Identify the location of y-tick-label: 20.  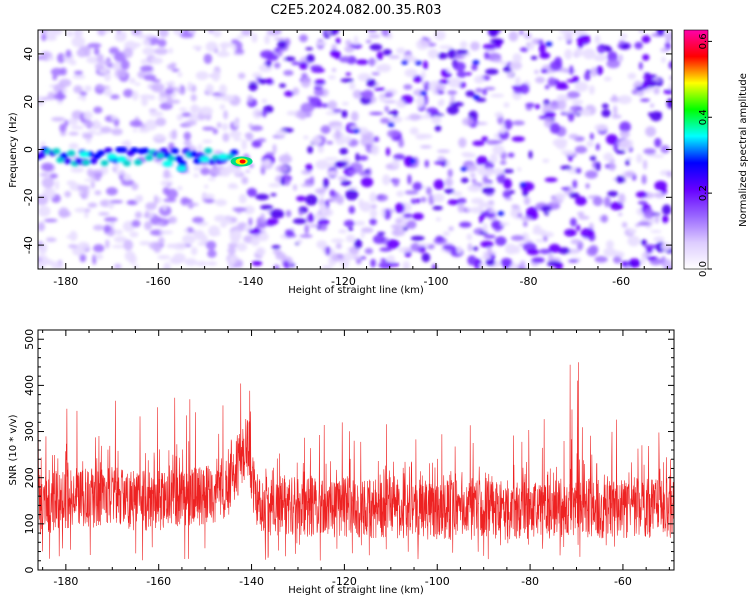
(28, 102).